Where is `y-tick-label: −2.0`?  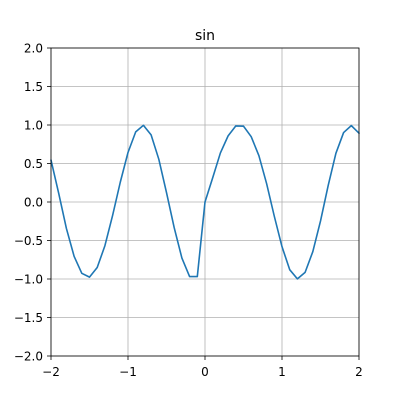
y-tick-label: −2.0 is located at coordinates (28, 357).